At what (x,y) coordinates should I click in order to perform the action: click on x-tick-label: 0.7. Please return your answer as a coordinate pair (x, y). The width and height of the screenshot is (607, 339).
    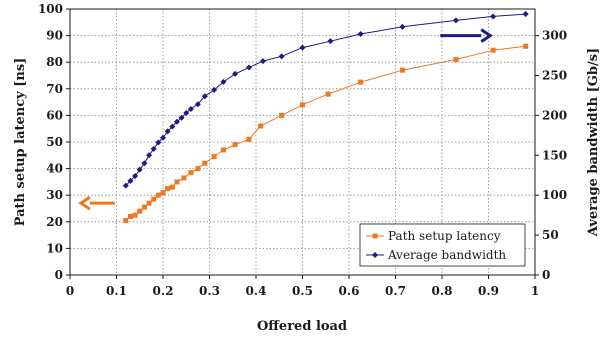
    Looking at the image, I should click on (395, 291).